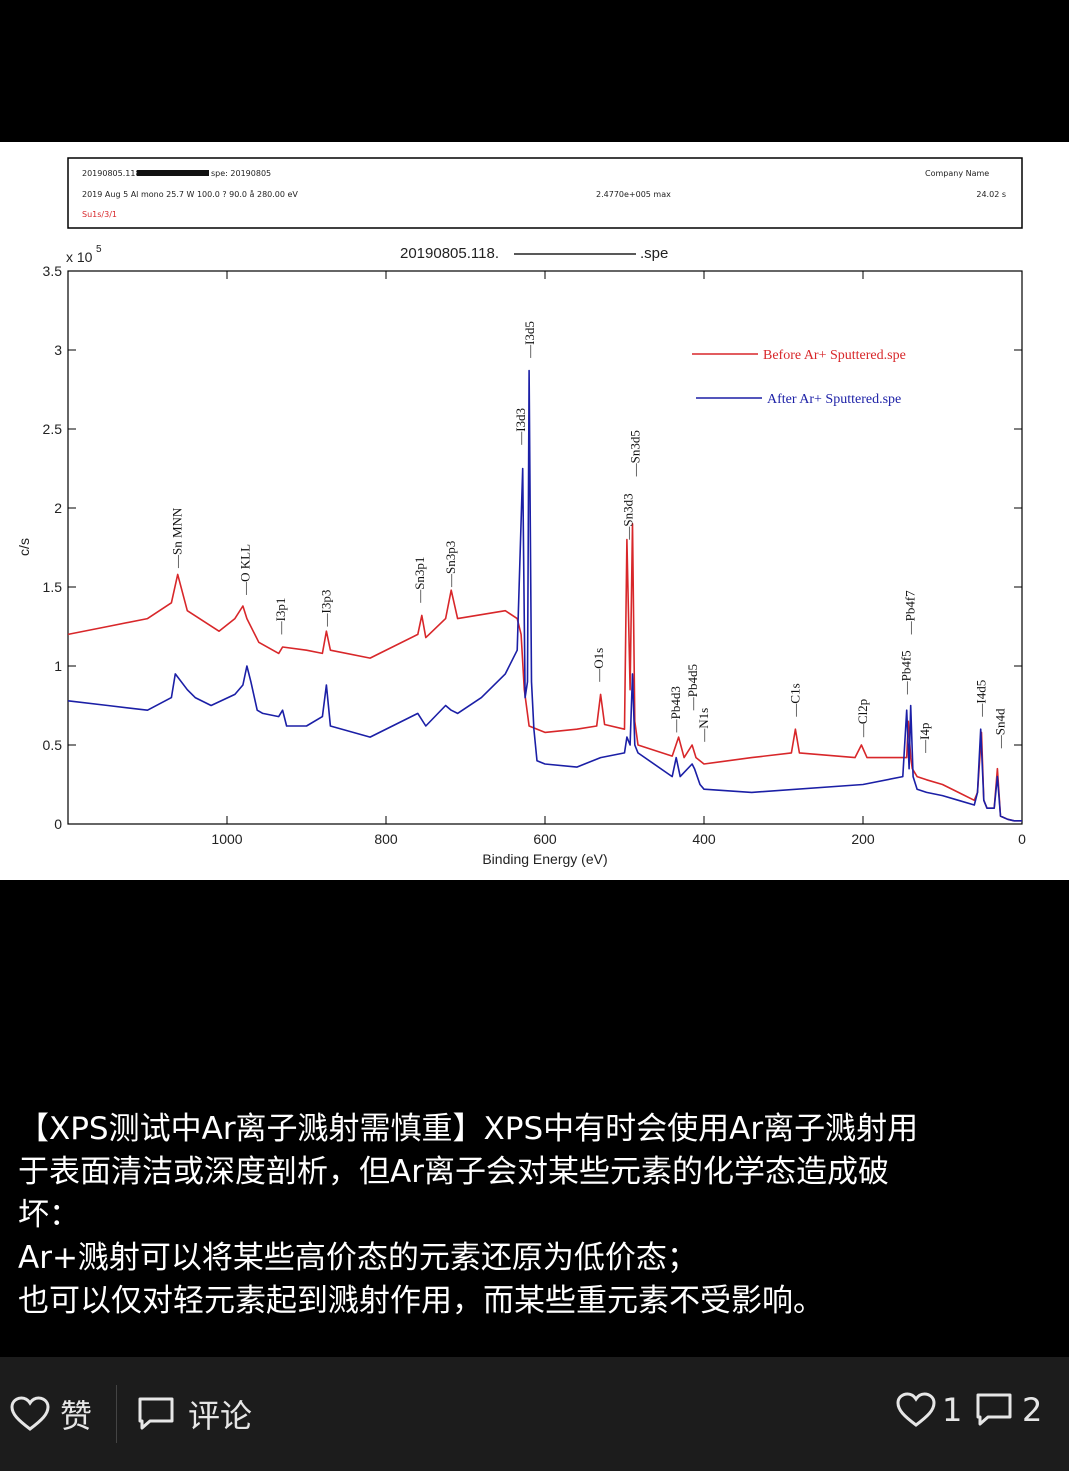 The height and width of the screenshot is (1471, 1069). I want to click on like-count: 1, so click(952, 1410).